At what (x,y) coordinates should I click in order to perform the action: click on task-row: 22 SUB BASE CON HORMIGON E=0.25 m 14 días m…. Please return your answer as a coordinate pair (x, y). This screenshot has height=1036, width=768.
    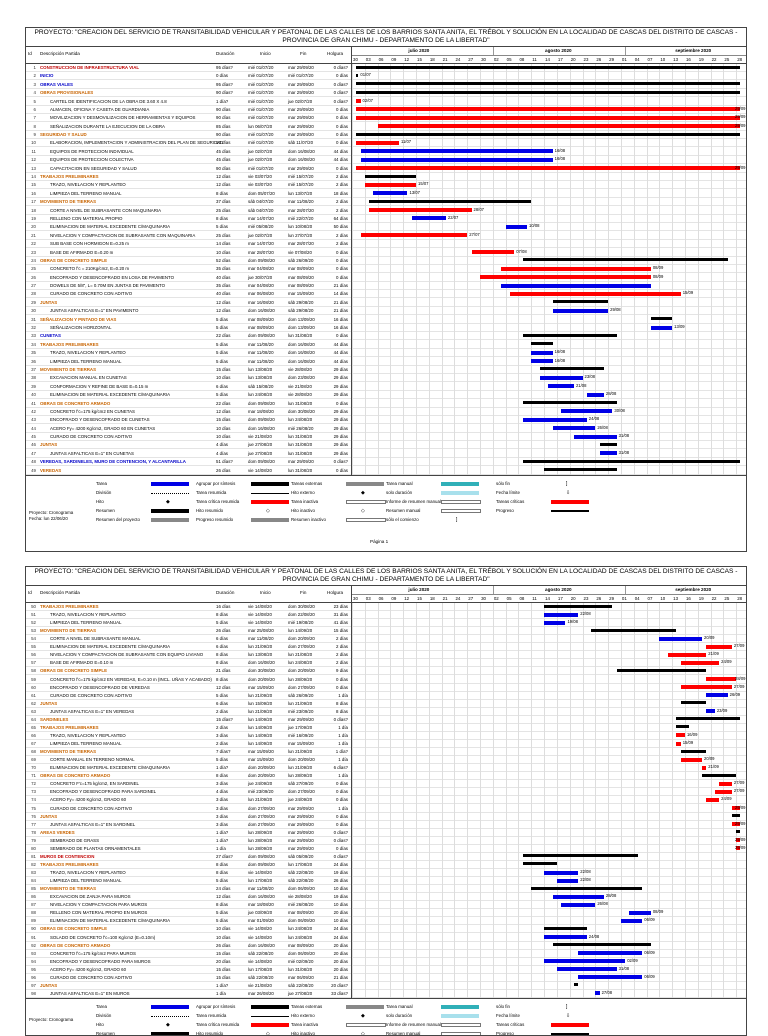
    Looking at the image, I should click on (386, 244).